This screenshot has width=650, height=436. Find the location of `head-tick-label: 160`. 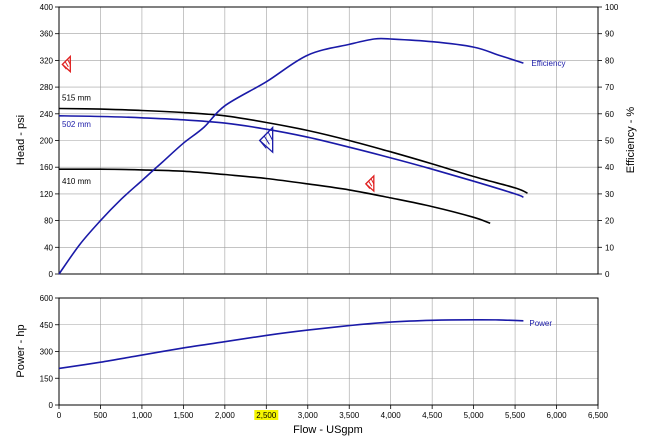

head-tick-label: 160 is located at coordinates (47, 167).